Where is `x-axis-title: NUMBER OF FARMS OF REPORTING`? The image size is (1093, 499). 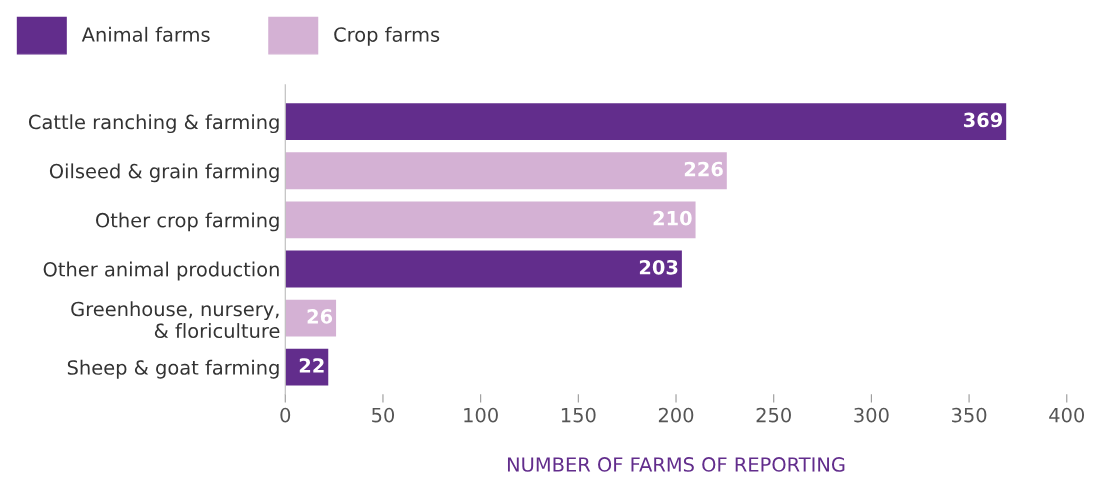
x-axis-title: NUMBER OF FARMS OF REPORTING is located at coordinates (676, 464).